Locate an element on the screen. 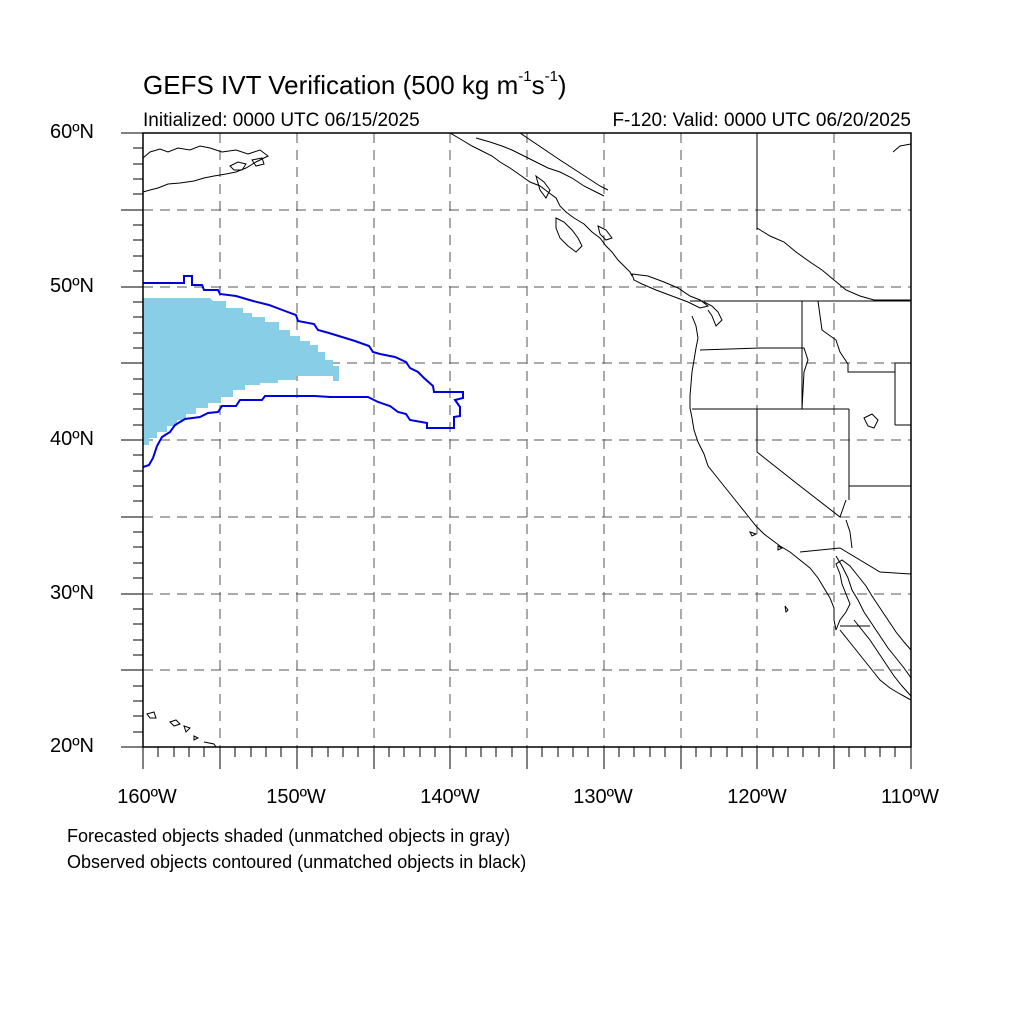 This screenshot has height=1024, width=1024. forecast-object is located at coordinates (241, 371).